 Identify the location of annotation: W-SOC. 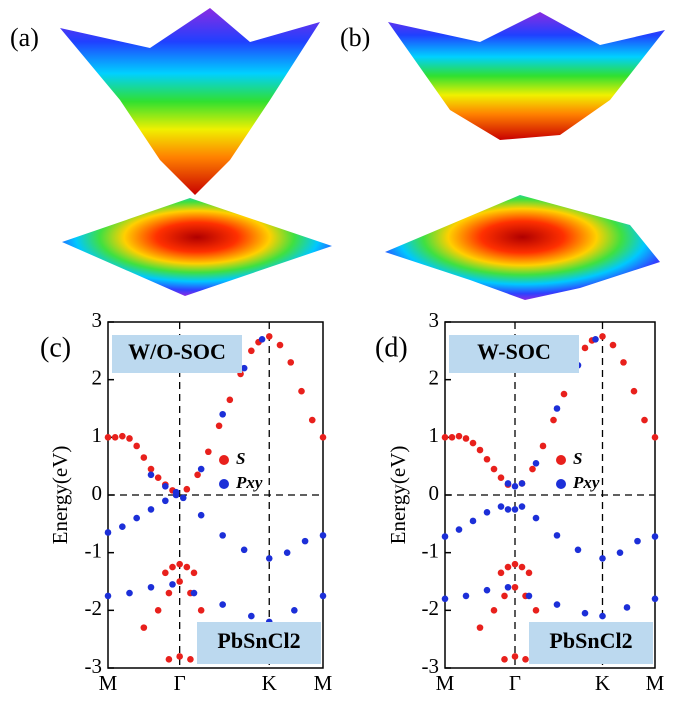
(514, 351).